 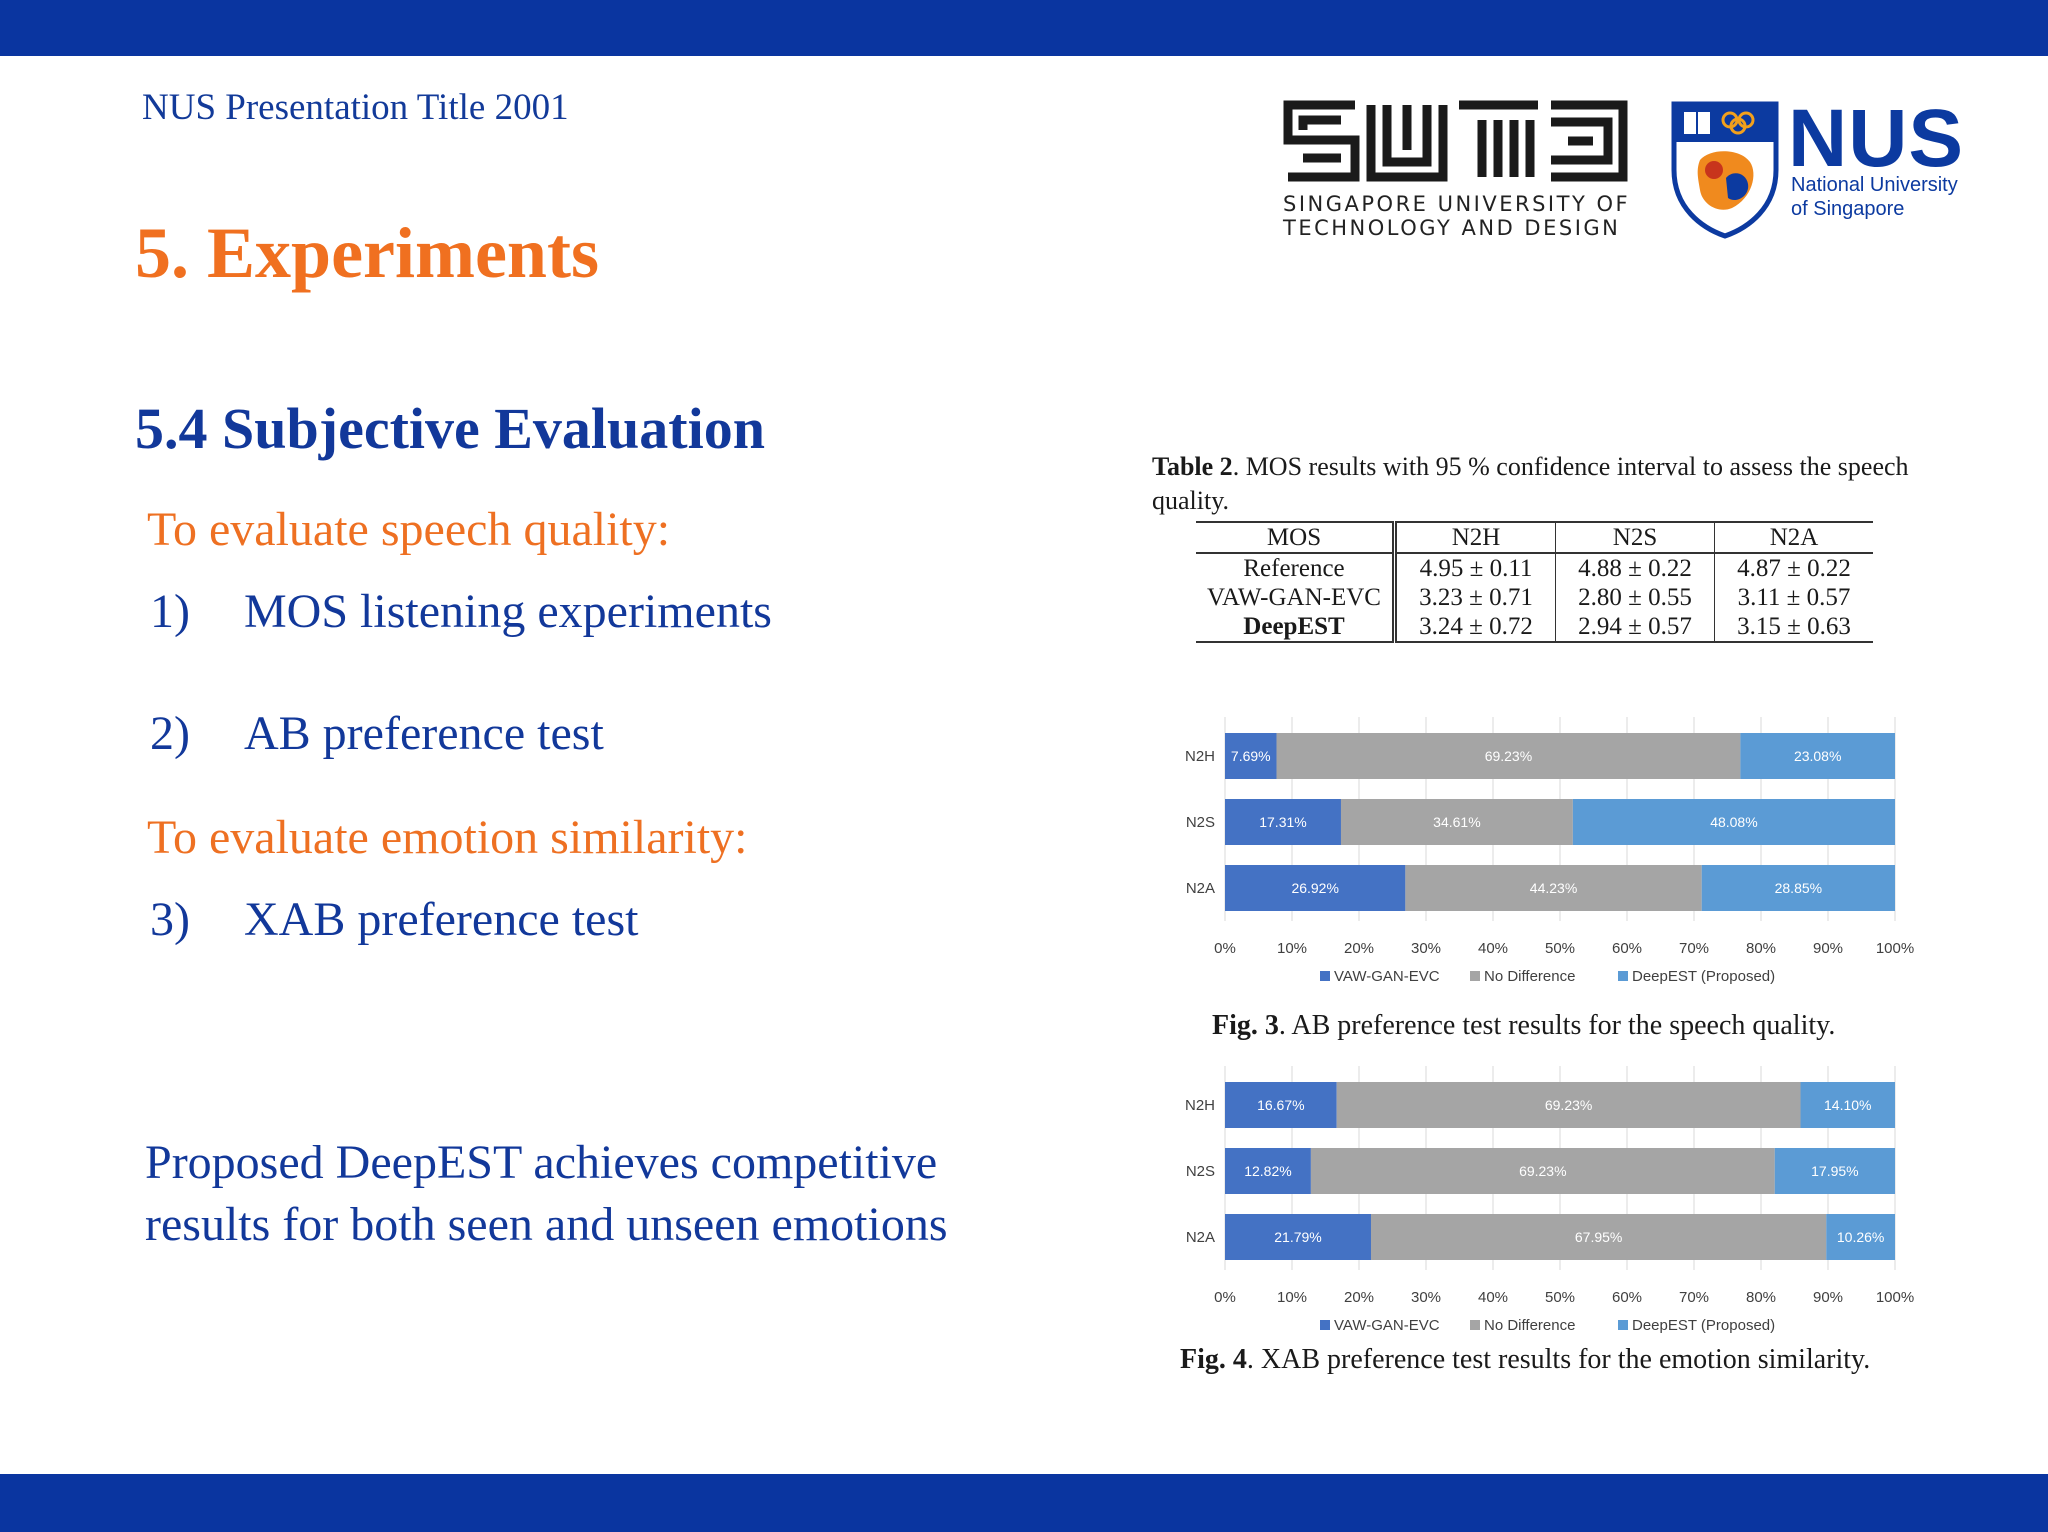 What do you see at coordinates (170, 611) in the screenshot?
I see `list-item-number: 1)` at bounding box center [170, 611].